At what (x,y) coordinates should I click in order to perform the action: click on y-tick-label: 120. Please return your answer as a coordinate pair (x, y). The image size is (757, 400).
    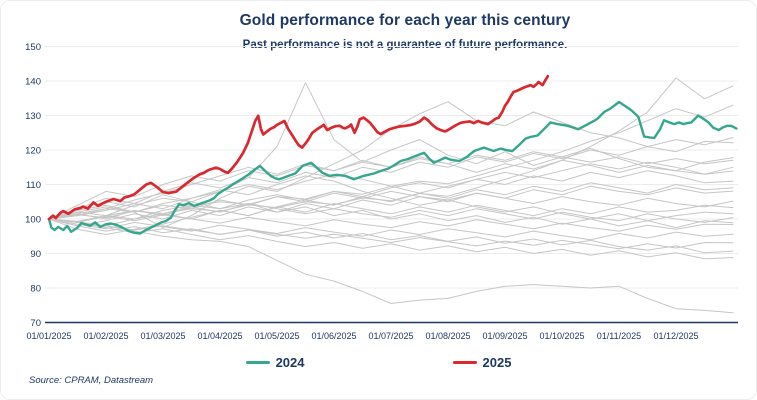
    Looking at the image, I should click on (33, 151).